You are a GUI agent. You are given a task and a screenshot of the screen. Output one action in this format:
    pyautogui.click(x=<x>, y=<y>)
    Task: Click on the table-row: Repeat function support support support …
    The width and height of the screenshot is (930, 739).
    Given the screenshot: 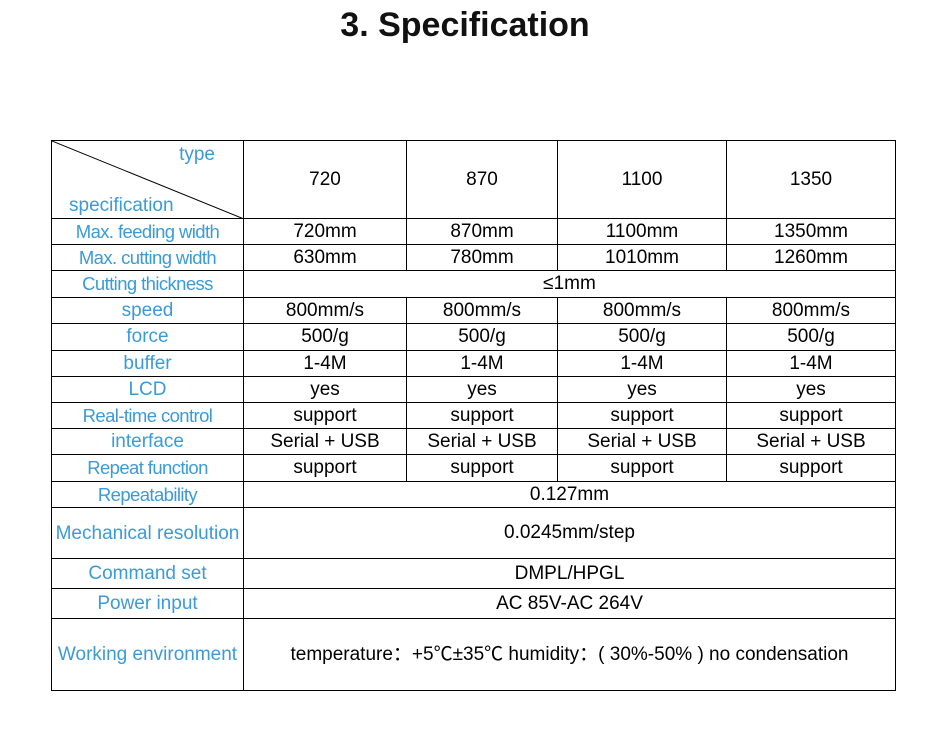 What is the action you would take?
    pyautogui.click(x=473, y=468)
    